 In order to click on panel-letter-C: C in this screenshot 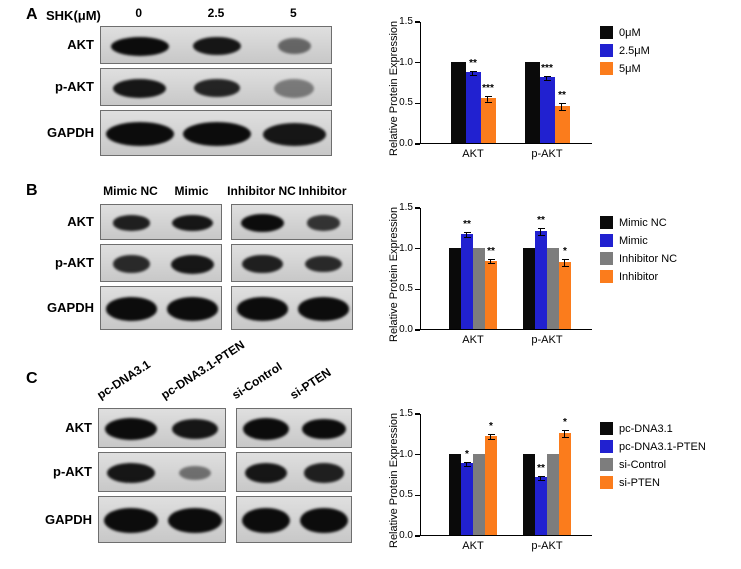, I will do `click(32, 378)`.